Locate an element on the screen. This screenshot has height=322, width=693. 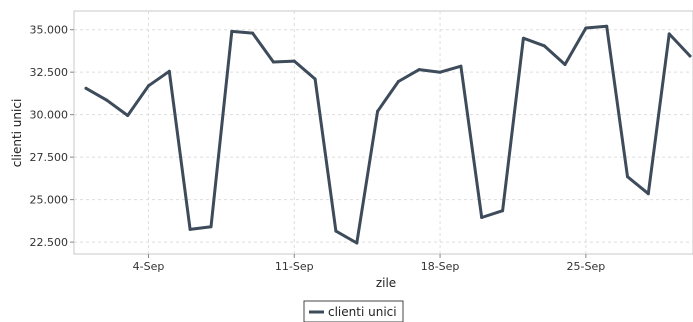
y-tick-label: 22.500 is located at coordinates (49, 242).